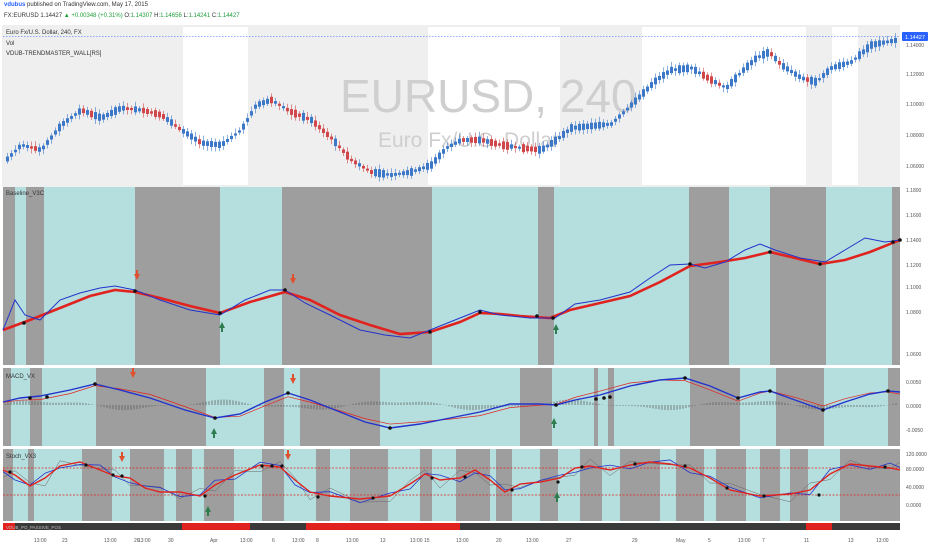 The height and width of the screenshot is (550, 932). Describe the element at coordinates (915, 38) in the screenshot. I see `last-price-tag-text: 1.14427` at that location.